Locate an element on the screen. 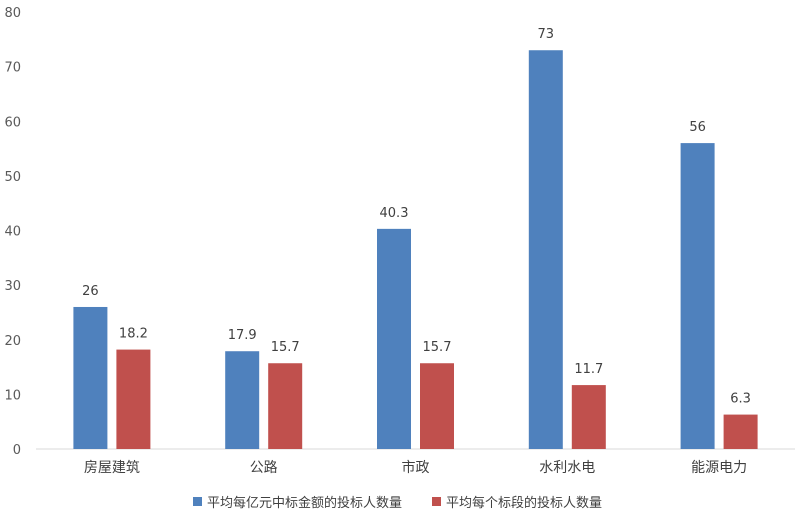  data-label: 40.3 is located at coordinates (394, 213).